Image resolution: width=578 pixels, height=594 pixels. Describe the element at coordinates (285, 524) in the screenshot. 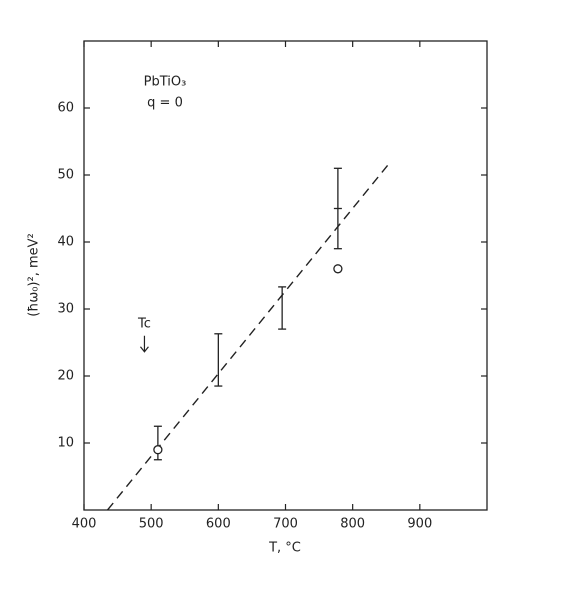

I see `x-tick-label: 700` at that location.